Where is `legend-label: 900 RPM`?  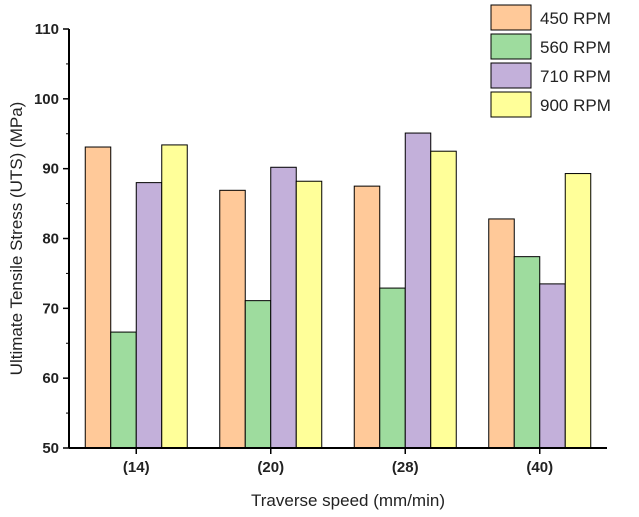
legend-label: 900 RPM is located at coordinates (575, 105).